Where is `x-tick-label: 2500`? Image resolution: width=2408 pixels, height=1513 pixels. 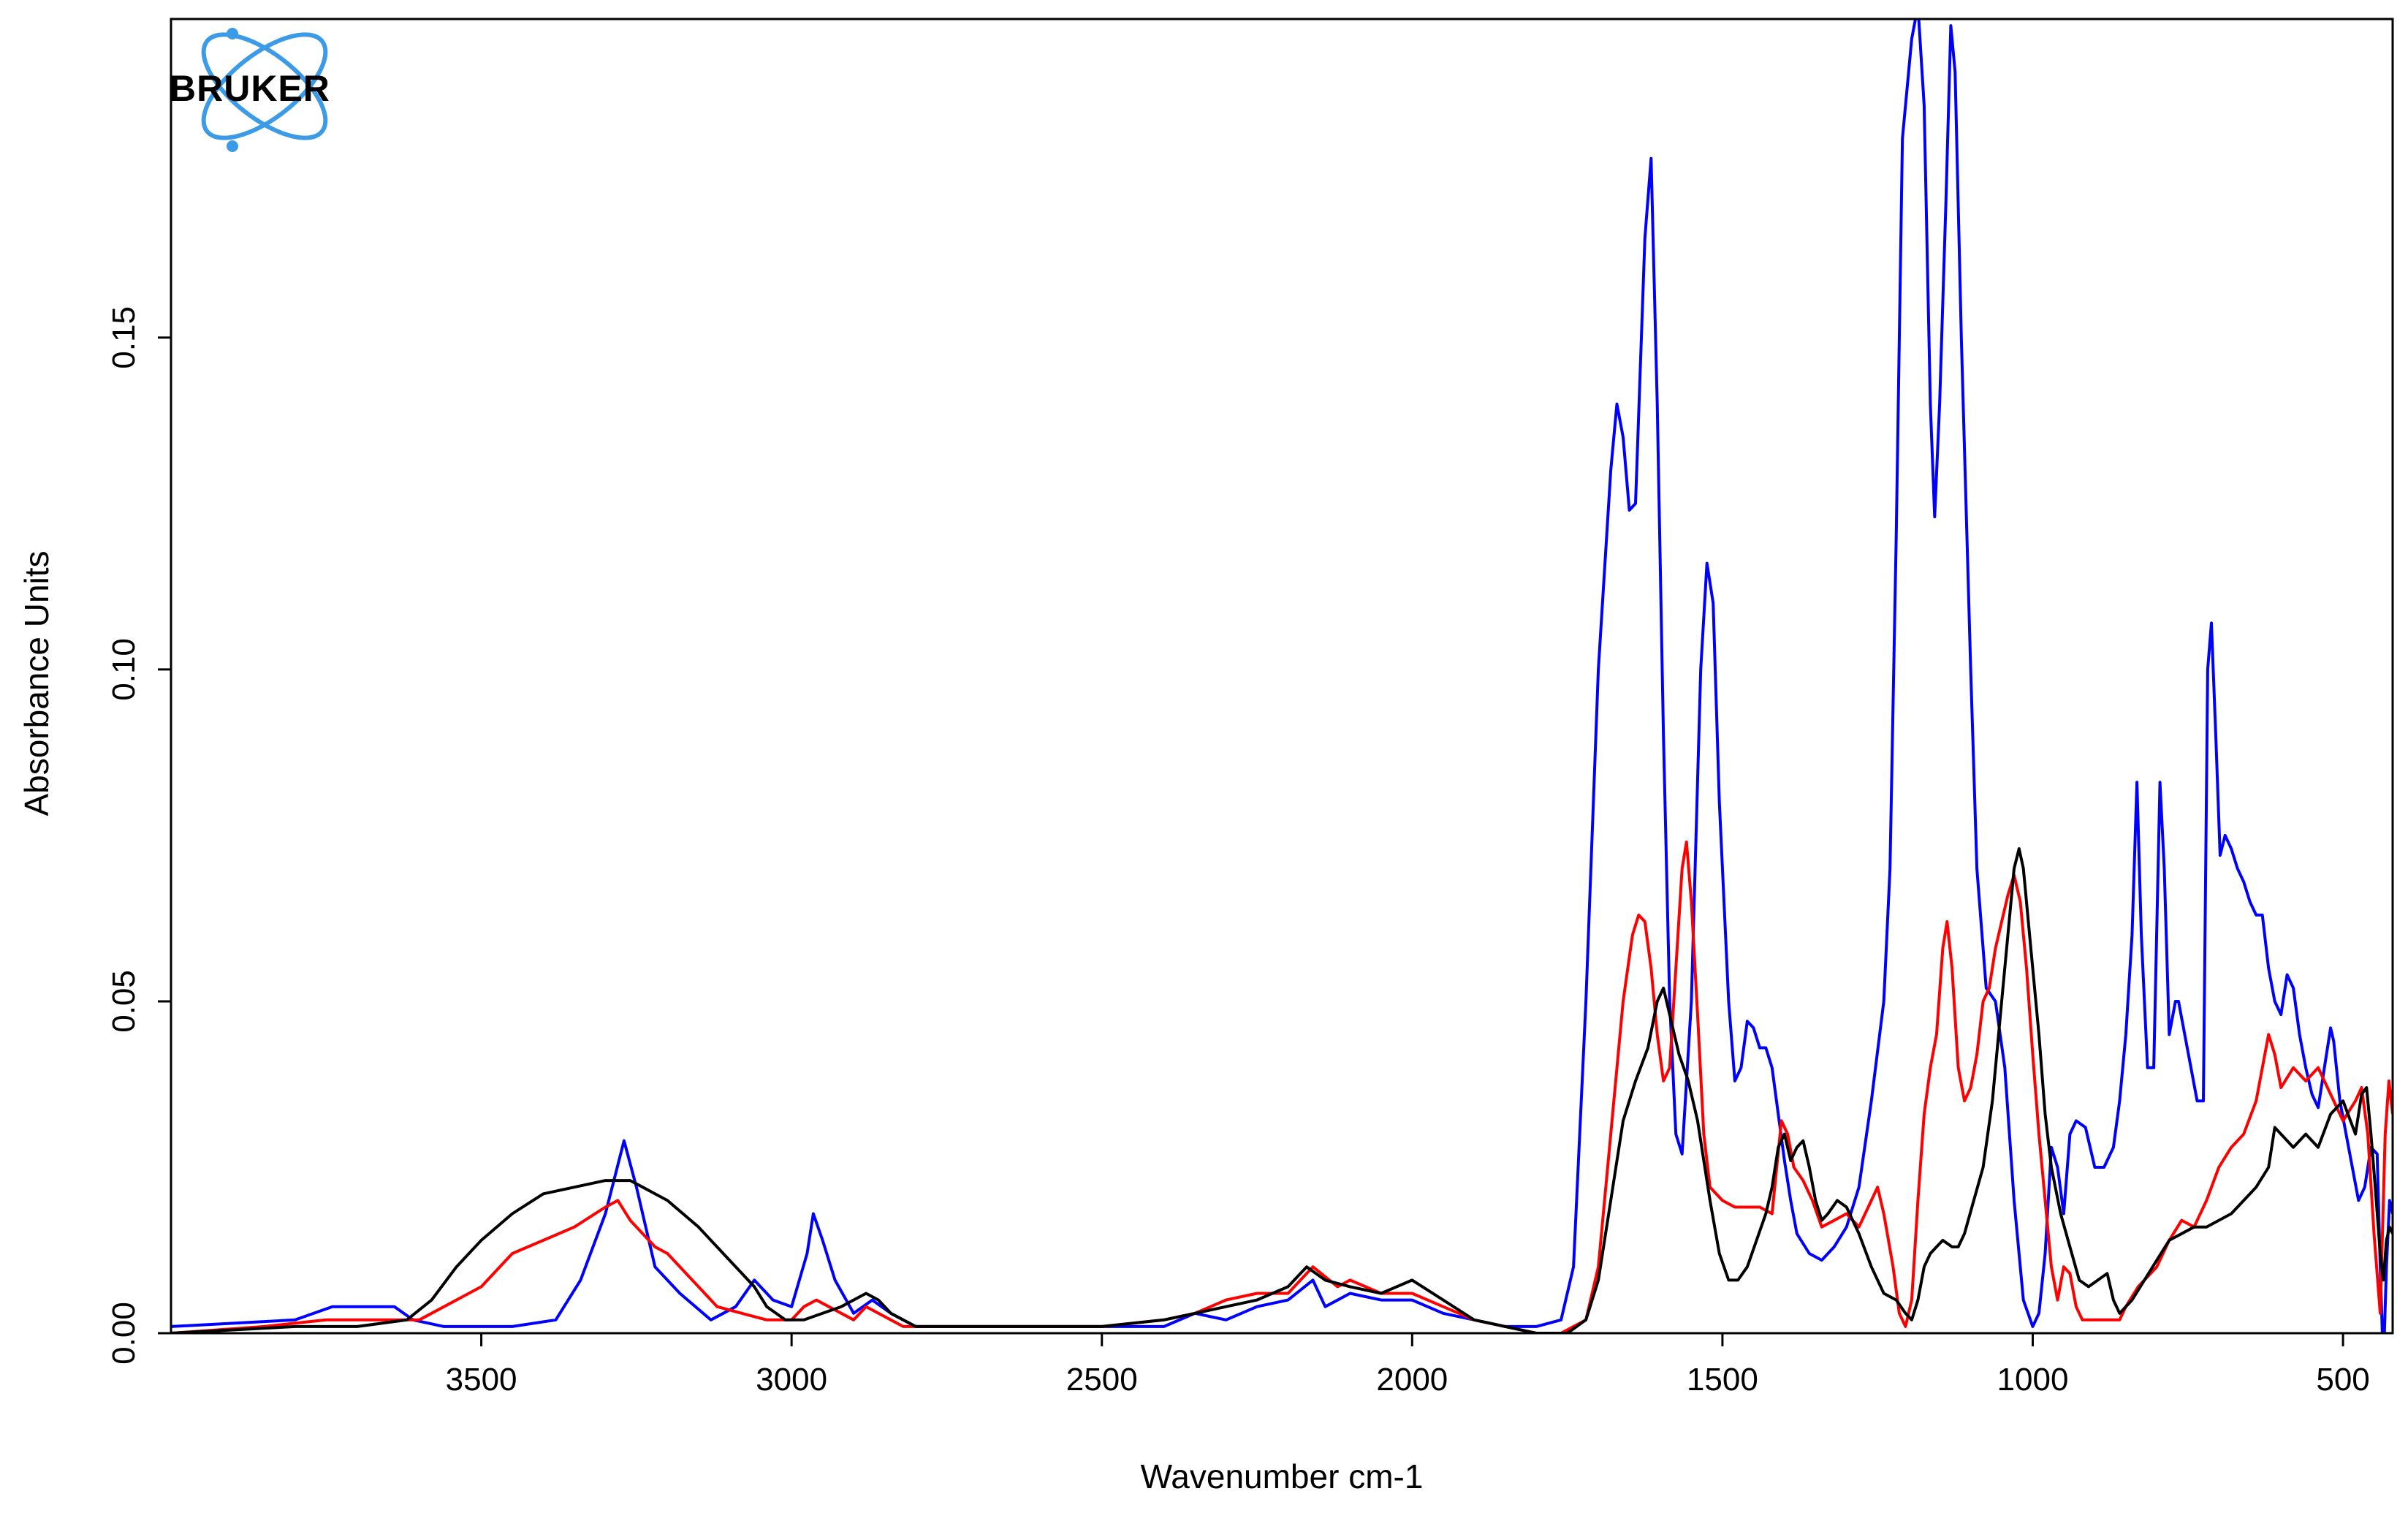
x-tick-label: 2500 is located at coordinates (1102, 1380).